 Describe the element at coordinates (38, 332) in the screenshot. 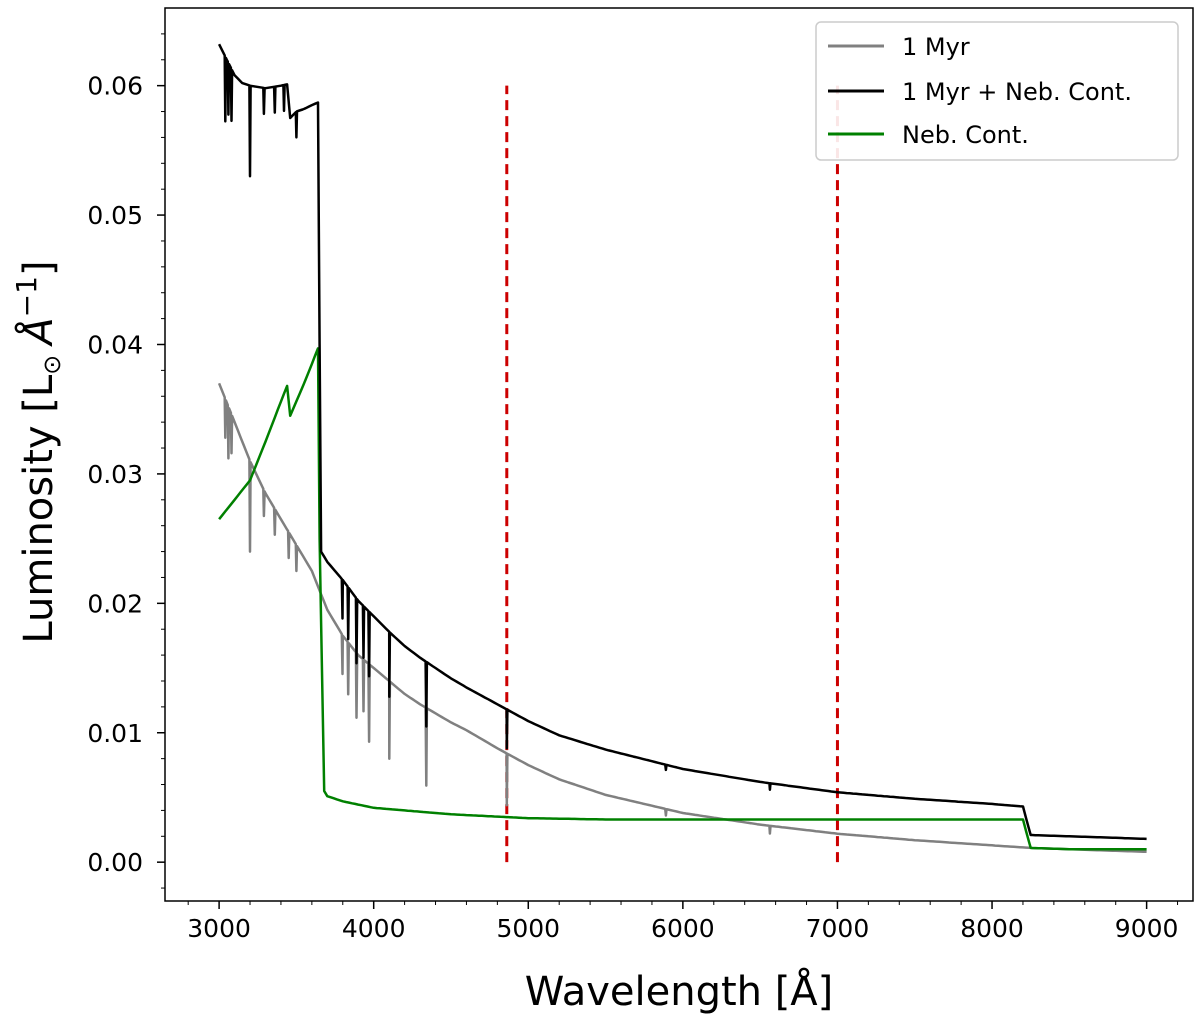

I see `y-axis-title-unit: Å` at that location.